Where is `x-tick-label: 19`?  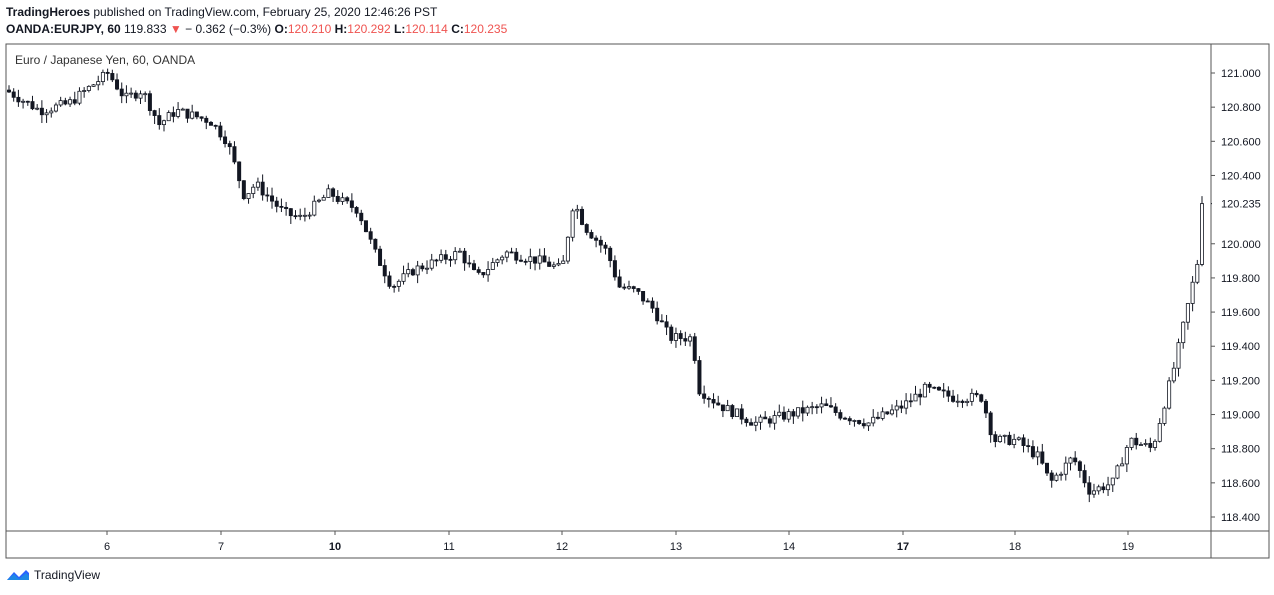
x-tick-label: 19 is located at coordinates (1128, 547).